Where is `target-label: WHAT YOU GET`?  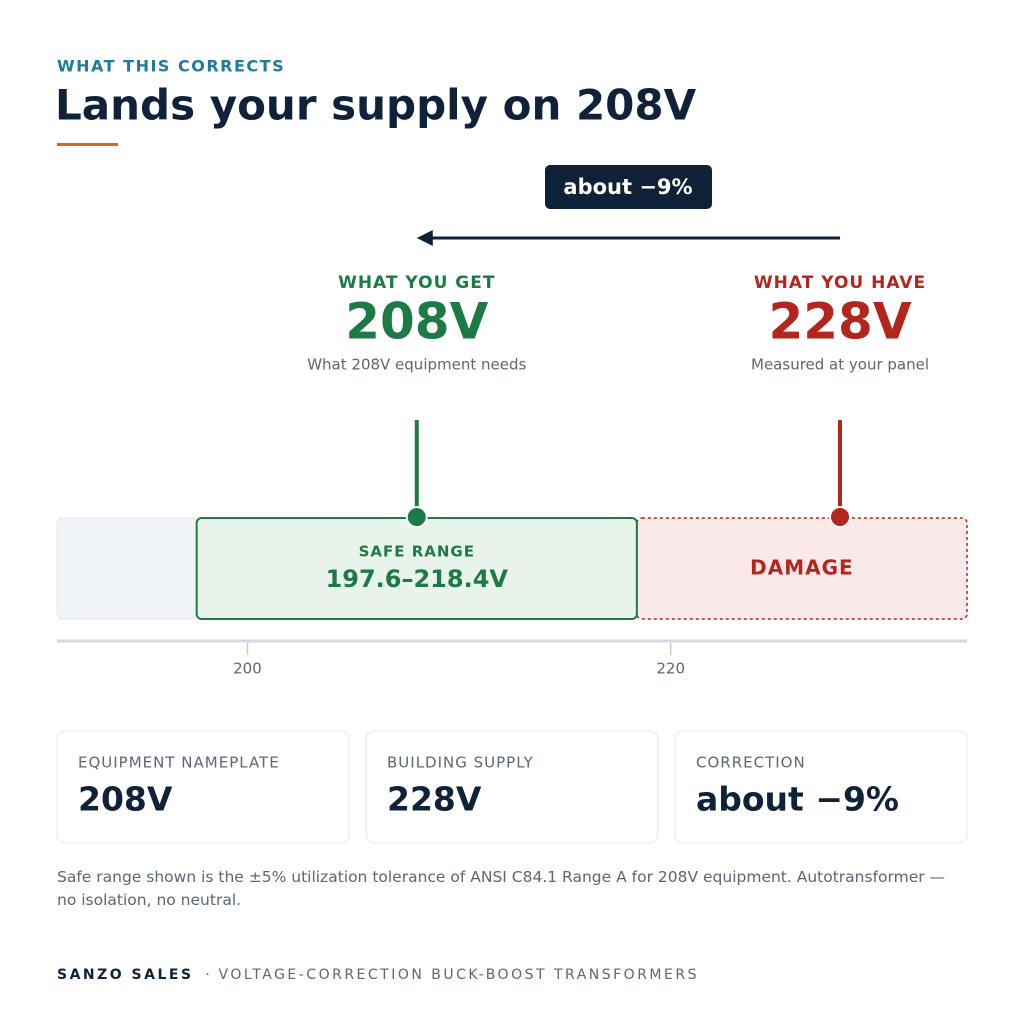 target-label: WHAT YOU GET is located at coordinates (416, 283).